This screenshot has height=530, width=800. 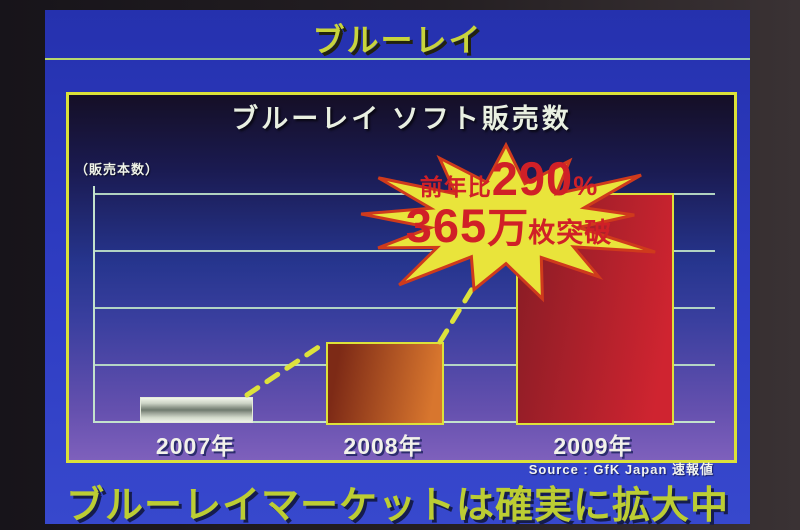 What do you see at coordinates (385, 383) in the screenshot?
I see `bar-2008年` at bounding box center [385, 383].